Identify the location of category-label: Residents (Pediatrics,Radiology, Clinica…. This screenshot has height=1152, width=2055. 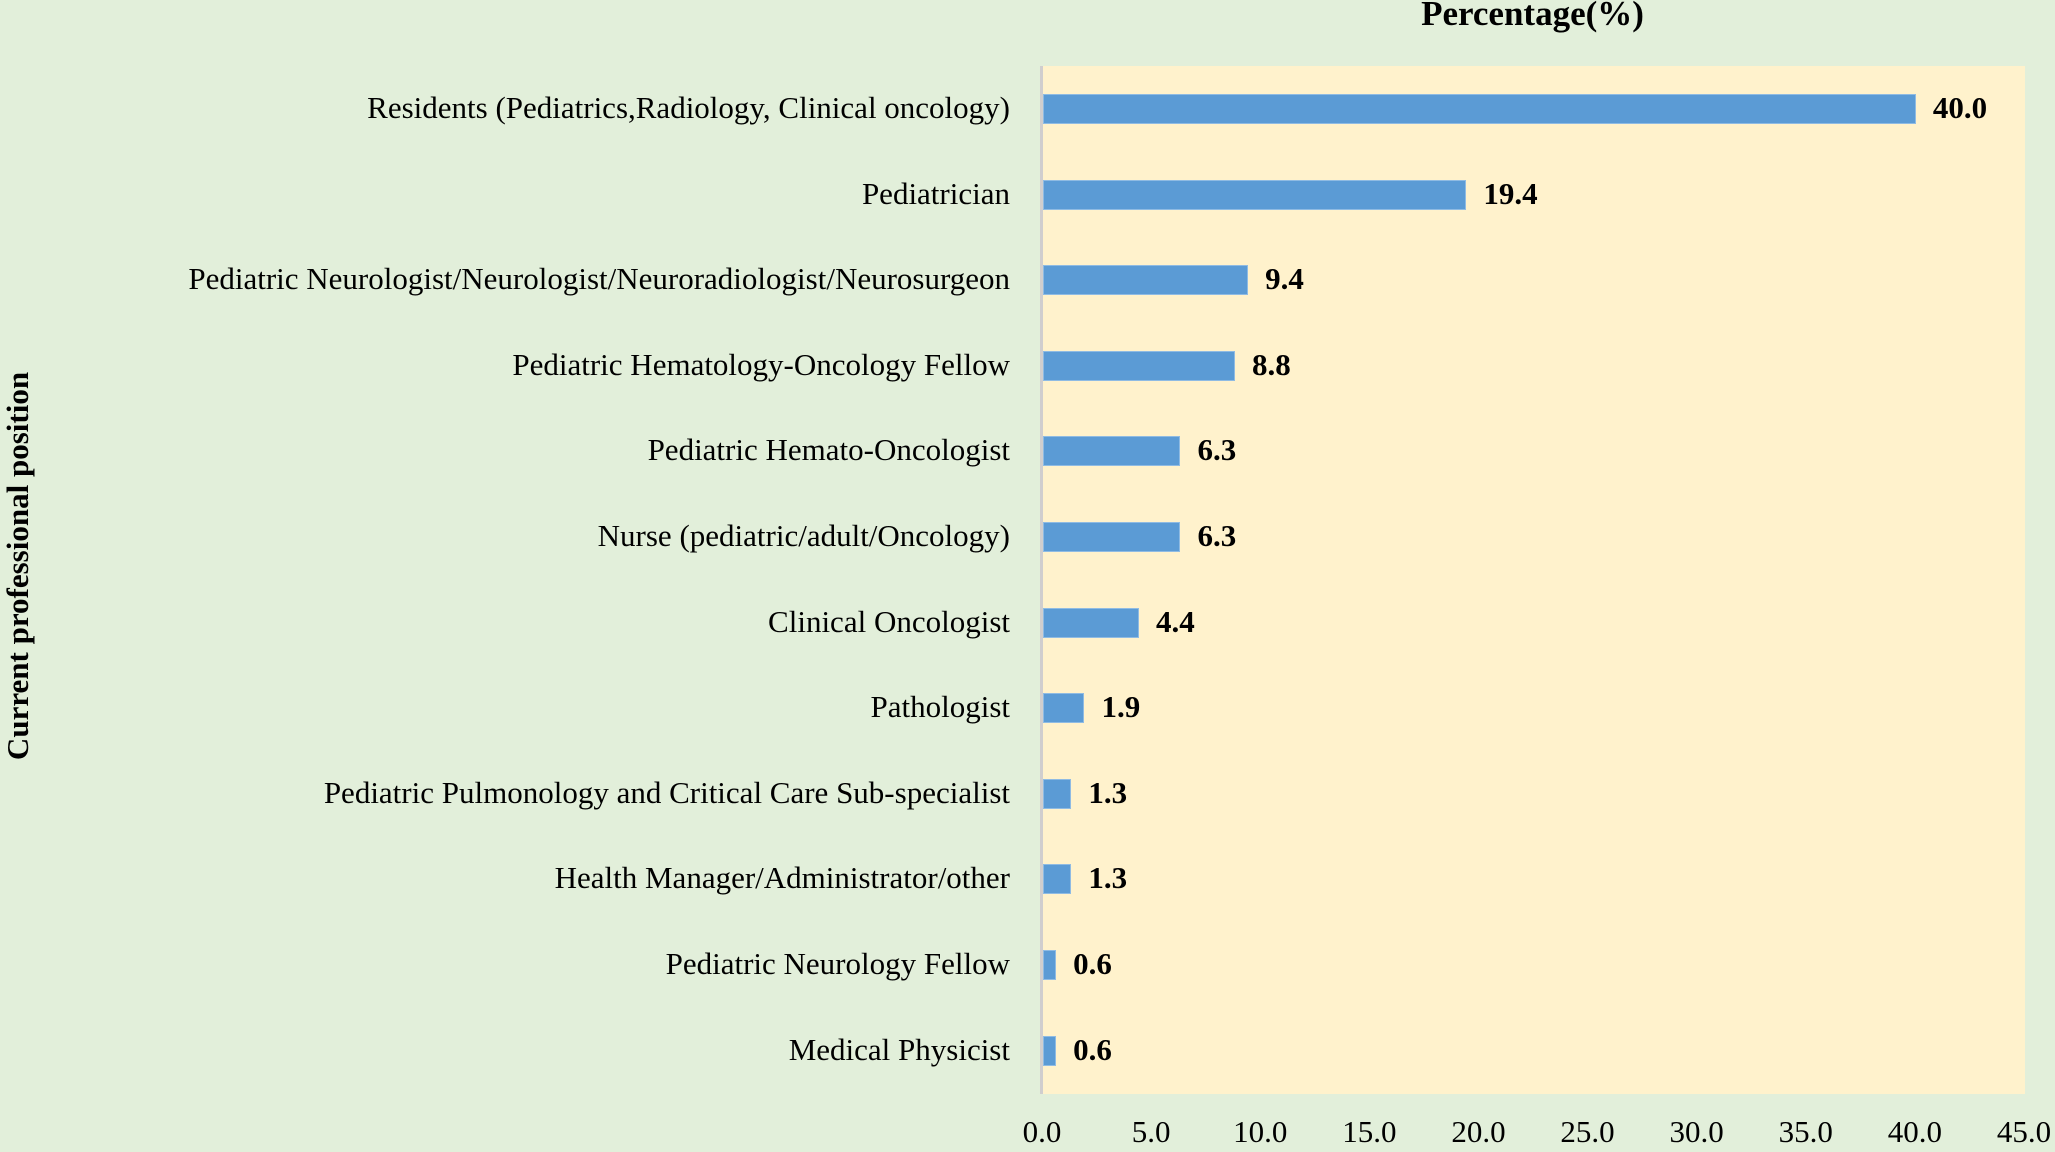
(688, 107).